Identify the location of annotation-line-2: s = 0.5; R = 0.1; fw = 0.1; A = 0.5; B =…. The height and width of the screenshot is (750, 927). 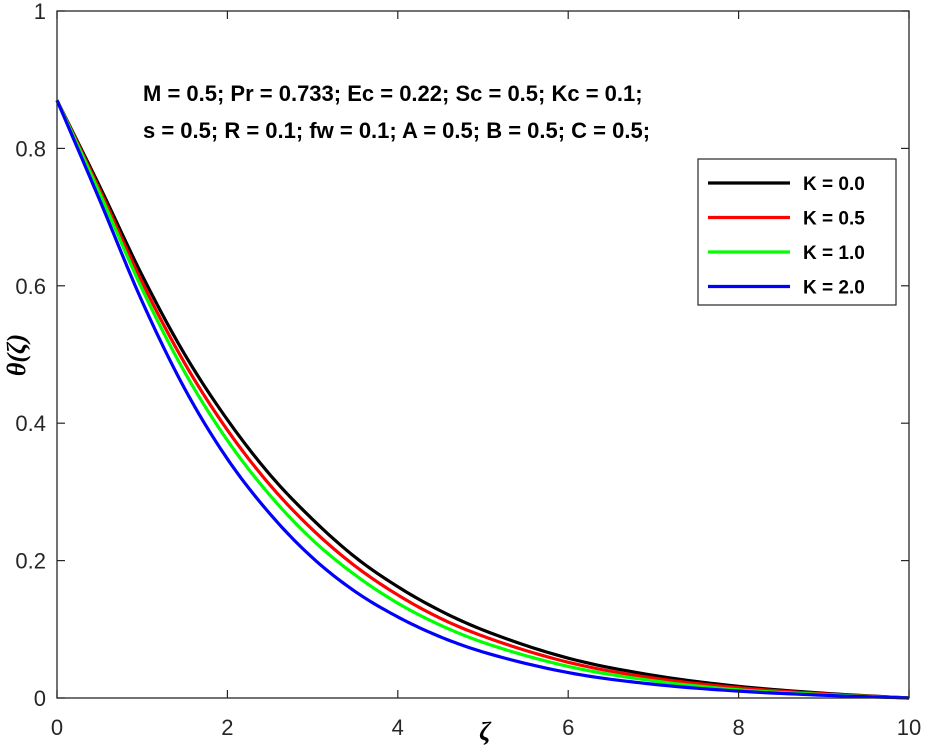
(396, 130).